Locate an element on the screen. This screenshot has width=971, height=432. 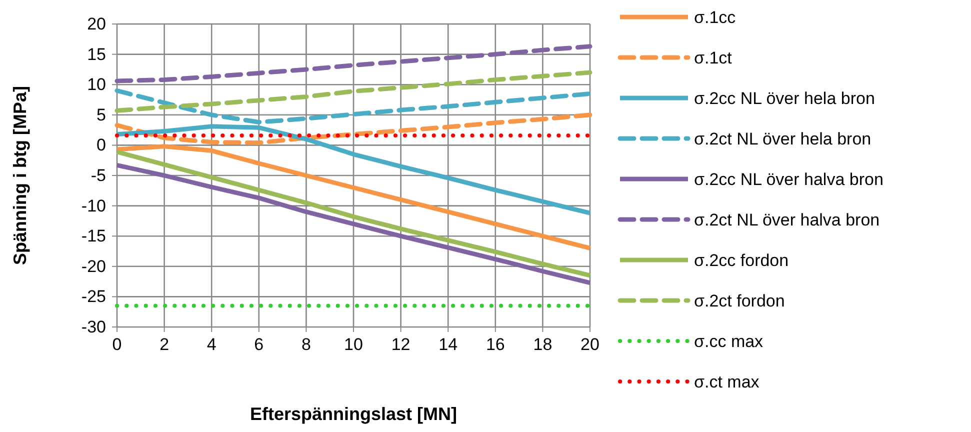
y-tick-label: -10 is located at coordinates (93, 206).